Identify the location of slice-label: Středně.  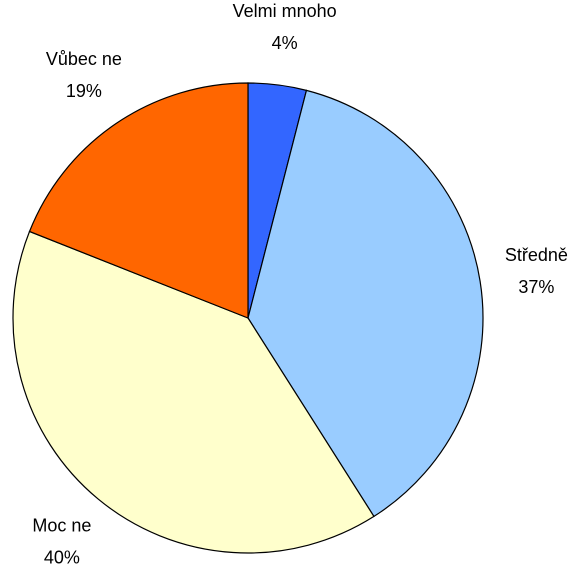
(536, 255).